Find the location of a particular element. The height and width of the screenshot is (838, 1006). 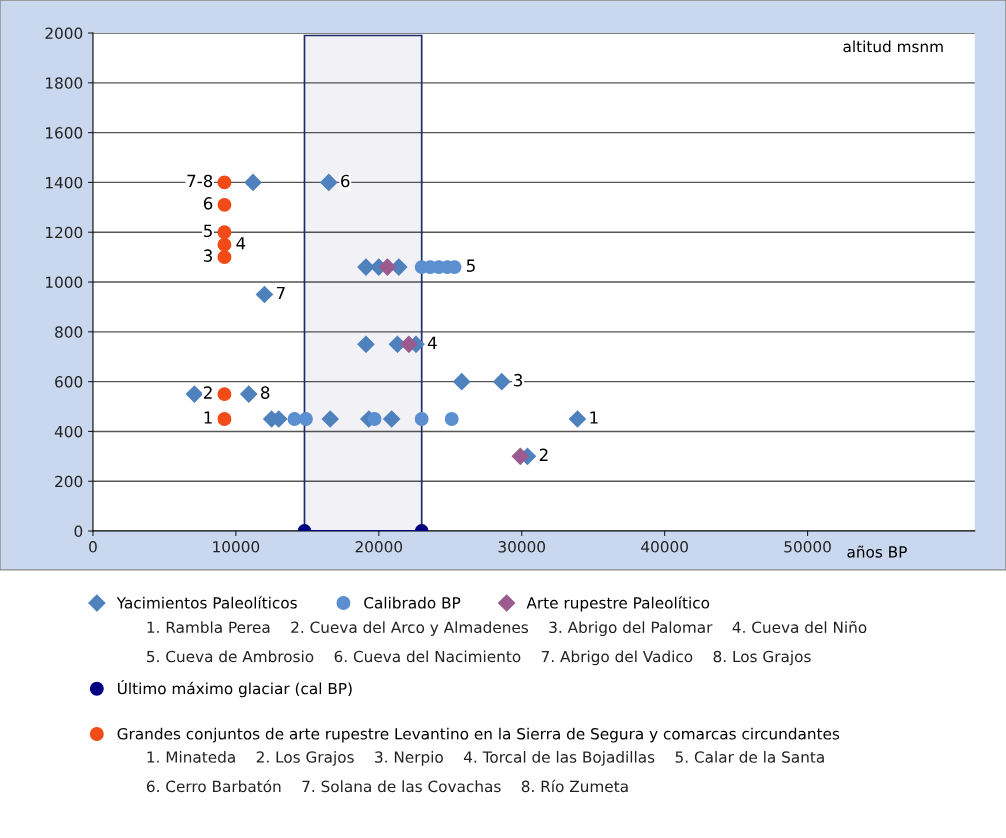

text: 1. Minateda 2. Los Grajos 3. Nerpio 4. Torcal de las Bojadillas 5. Calar de la Santa is located at coordinates (485, 758).